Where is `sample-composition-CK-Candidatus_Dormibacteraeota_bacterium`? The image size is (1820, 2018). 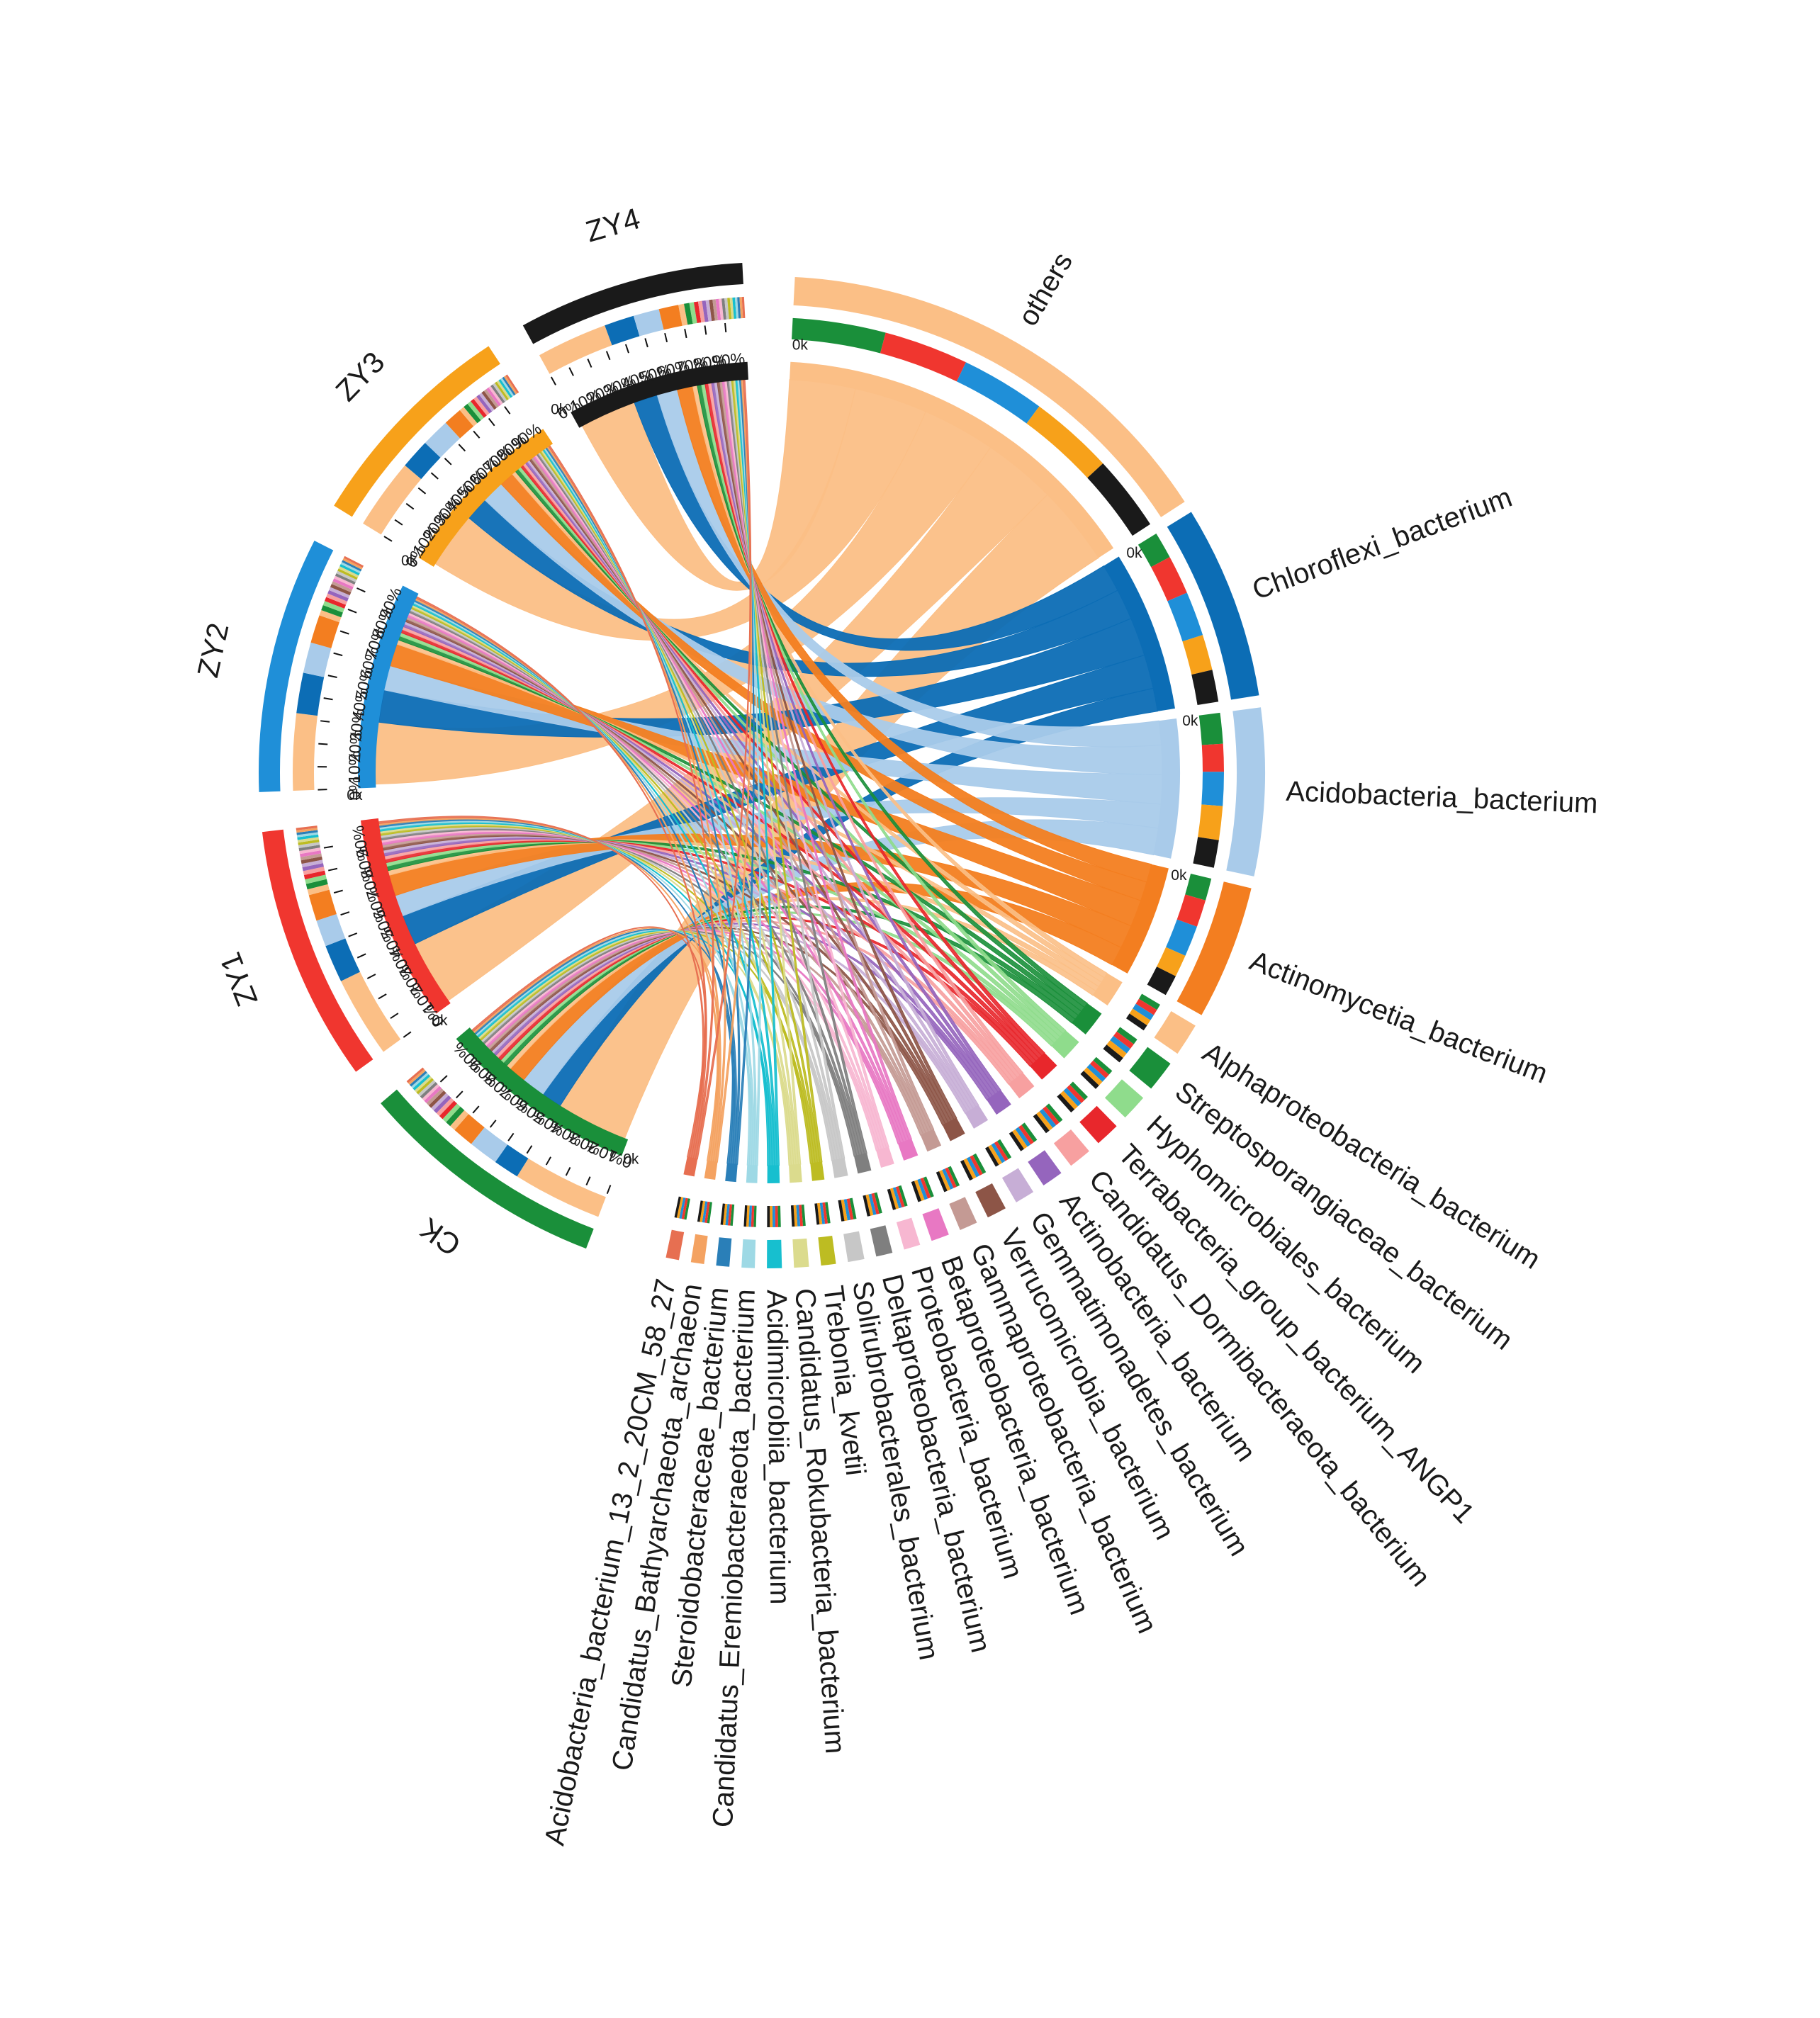 sample-composition-CK-Candidatus_Dormibacteraeota_bacterium is located at coordinates (445, 1107).